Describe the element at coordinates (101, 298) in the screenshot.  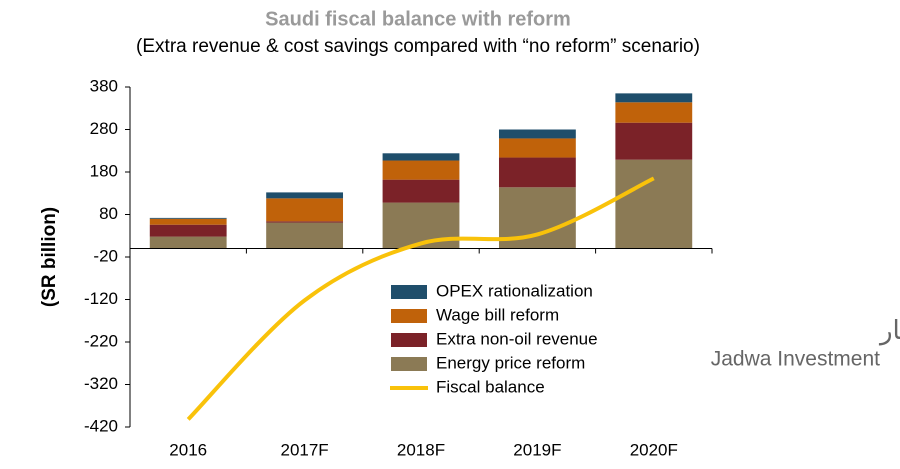
I see `y-tick-label: -120` at that location.